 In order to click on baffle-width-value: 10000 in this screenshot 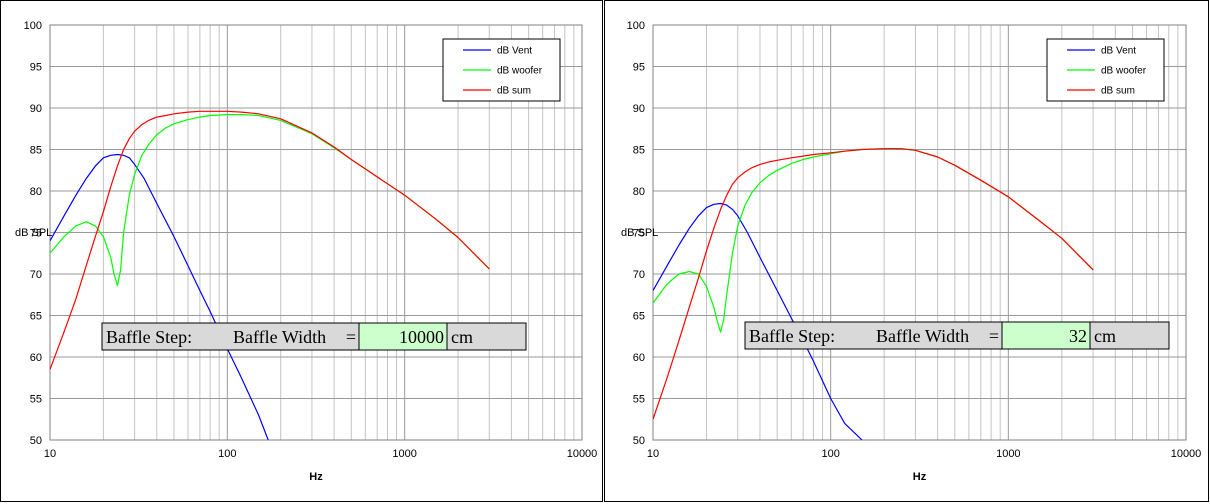, I will do `click(421, 337)`.